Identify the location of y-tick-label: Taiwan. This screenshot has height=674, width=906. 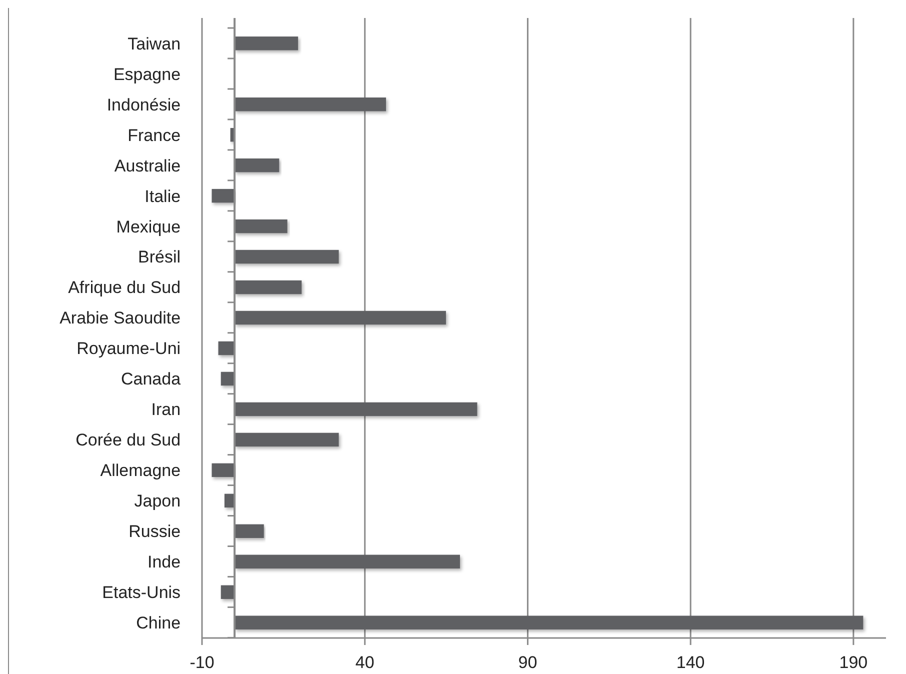
(154, 44).